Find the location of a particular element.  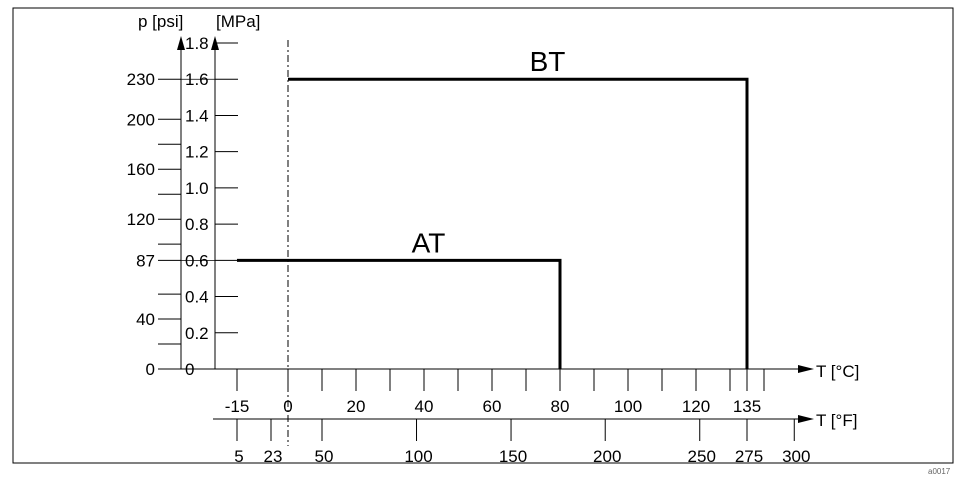

x-axis-fahrenheit-title: T [°F] is located at coordinates (836, 420).